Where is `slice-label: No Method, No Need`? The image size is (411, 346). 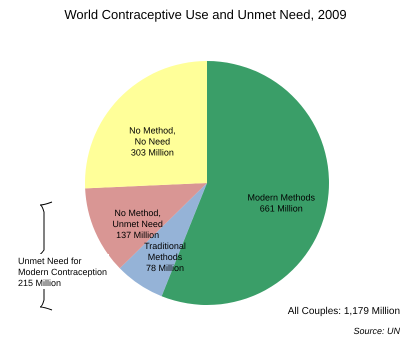 slice-label: No Method, No Need is located at coordinates (152, 136).